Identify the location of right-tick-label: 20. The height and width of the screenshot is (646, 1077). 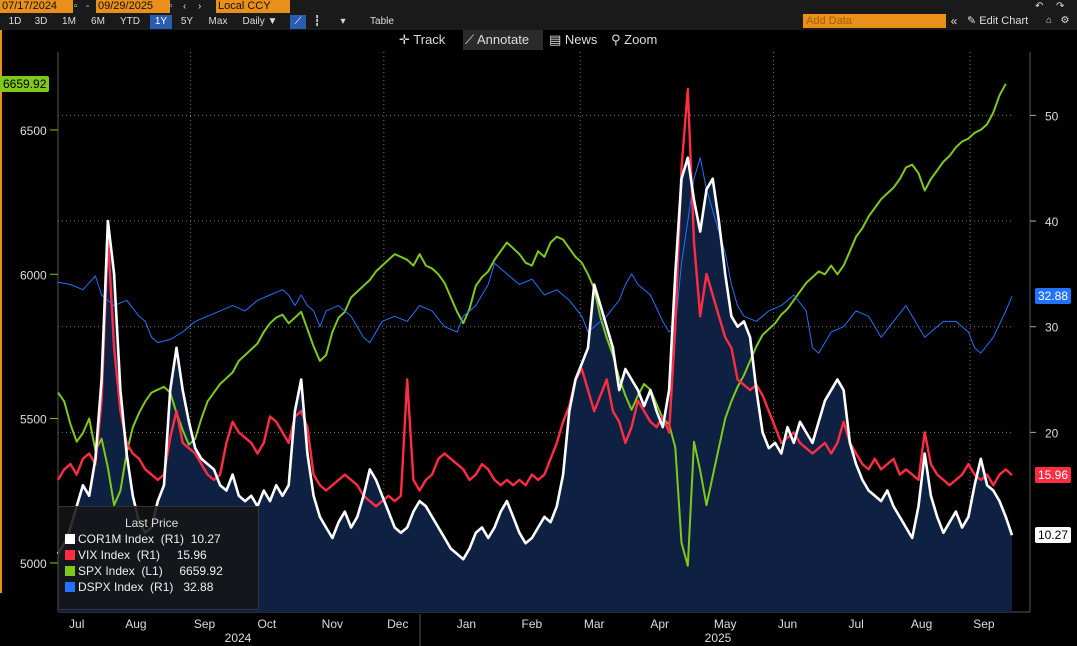
(1052, 433).